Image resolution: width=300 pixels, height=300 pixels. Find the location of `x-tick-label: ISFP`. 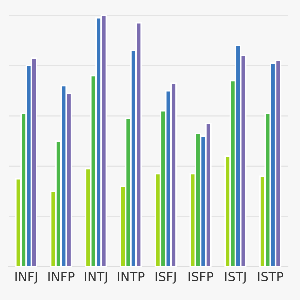

x-tick-label: ISFP is located at coordinates (201, 277).